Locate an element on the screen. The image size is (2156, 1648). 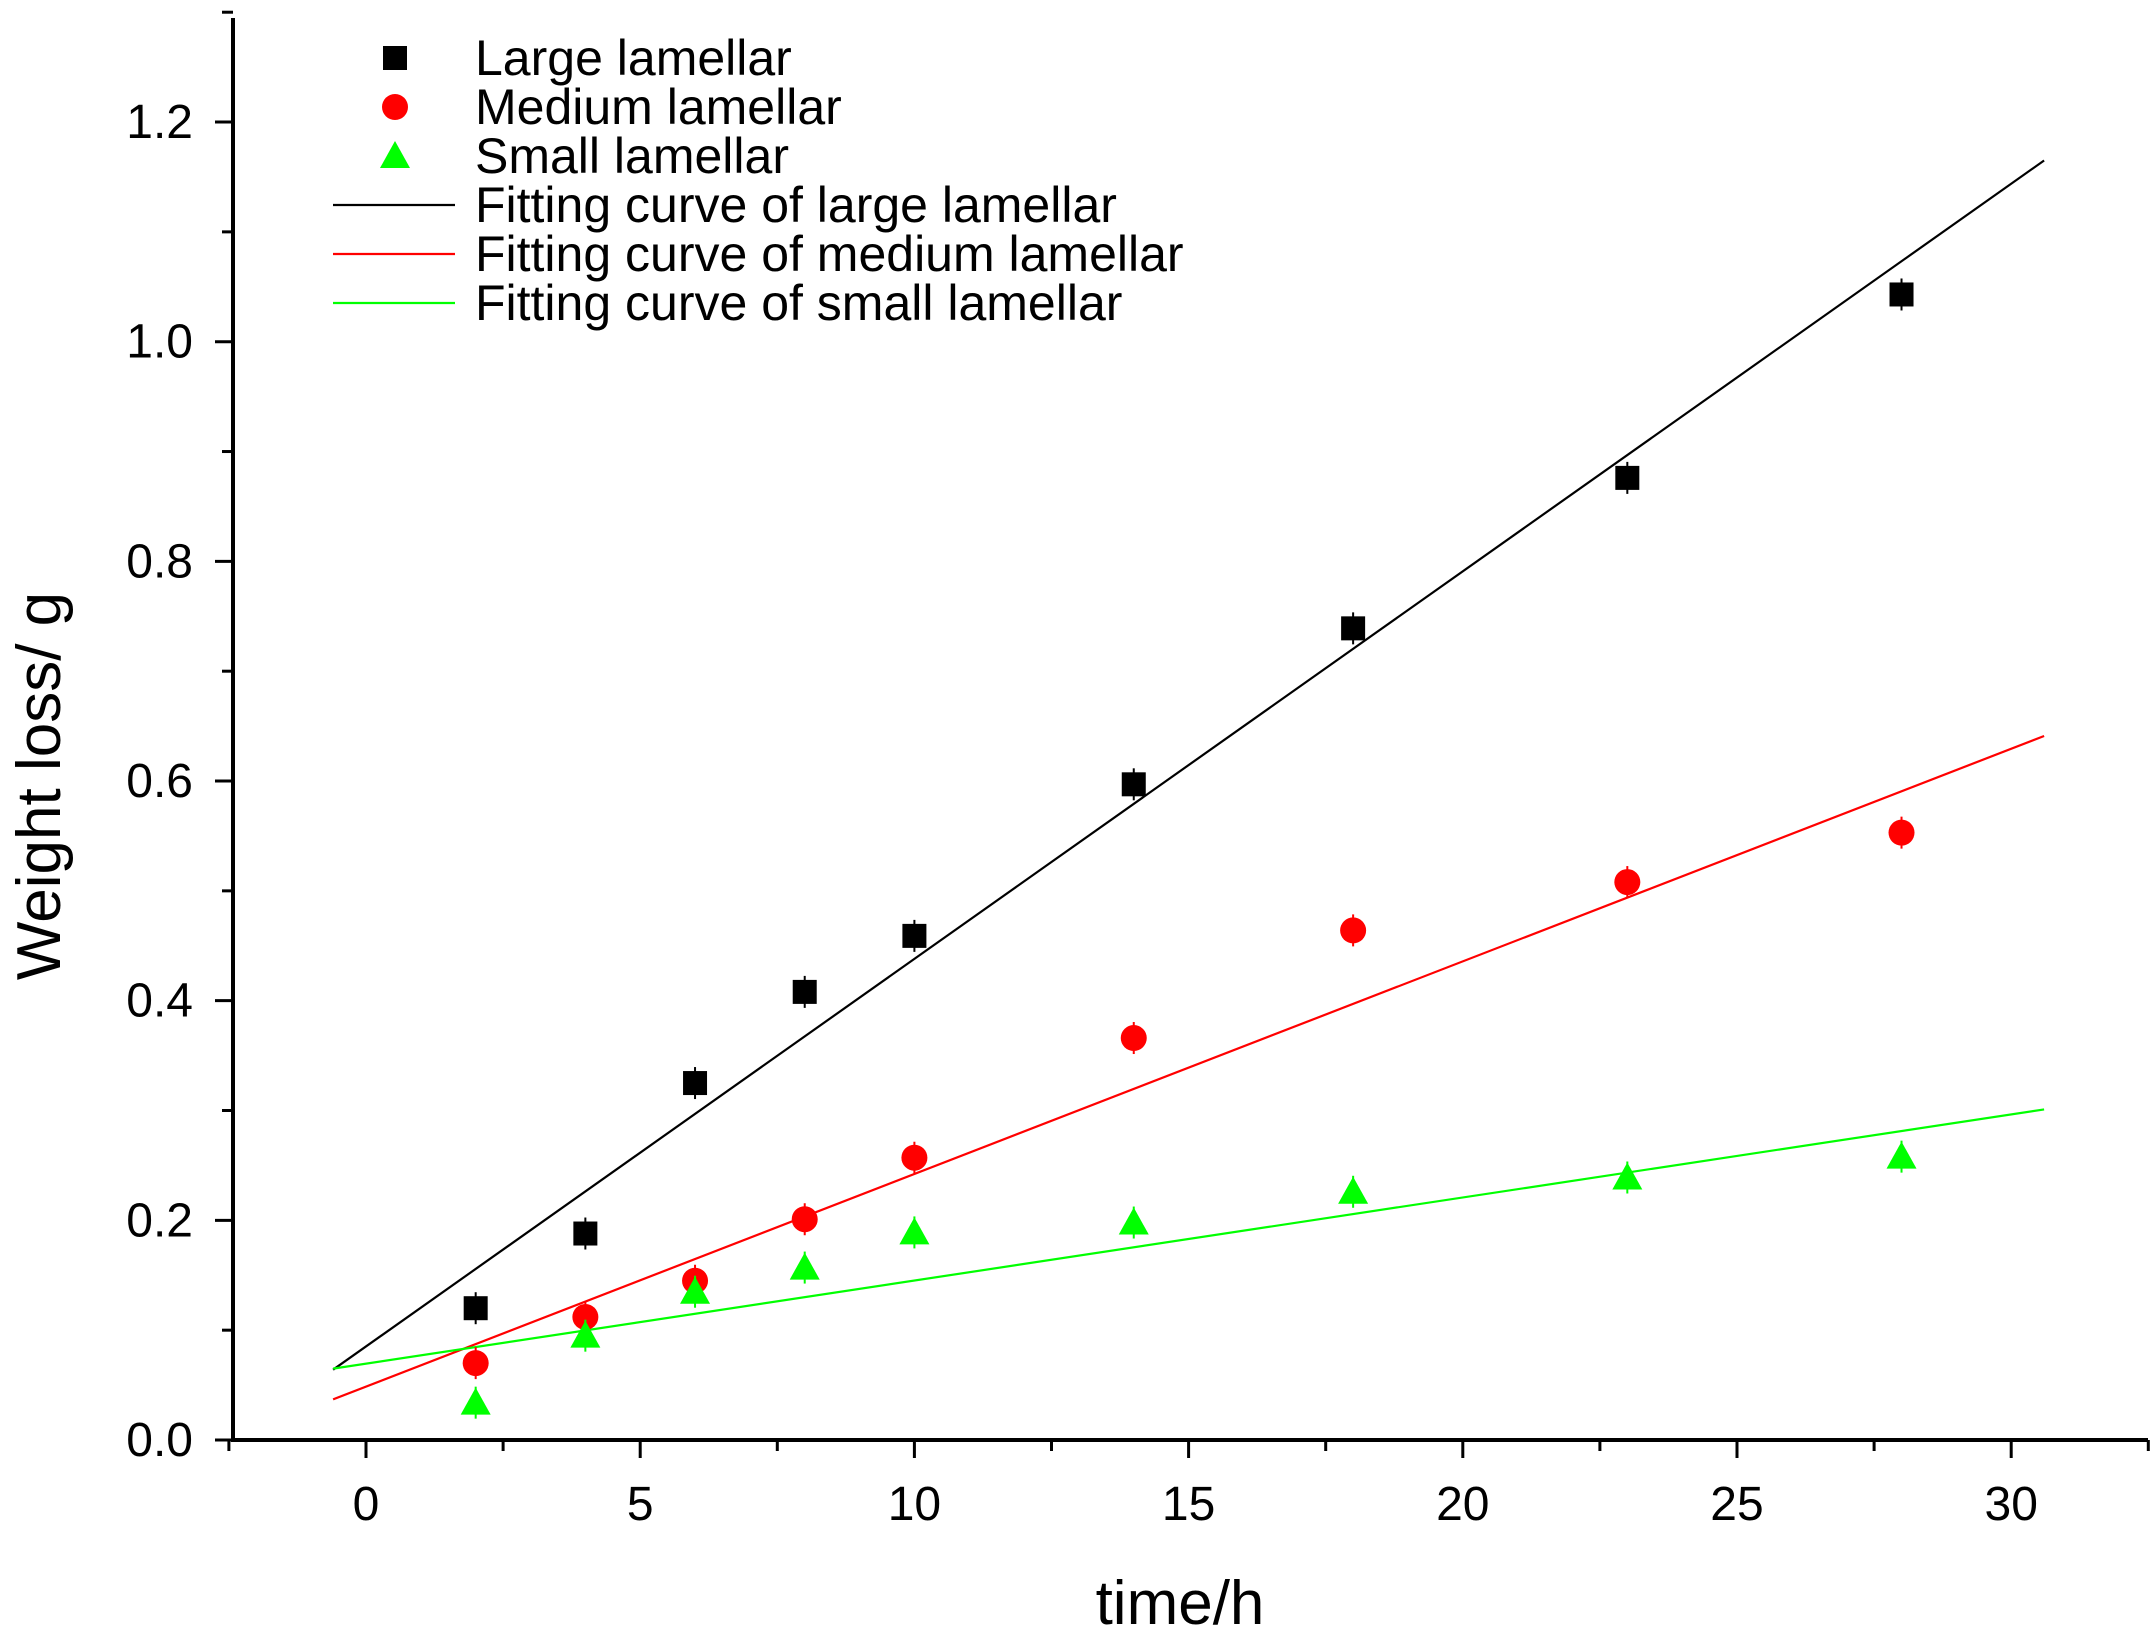
legend-label: Large lamellar is located at coordinates (633, 58).